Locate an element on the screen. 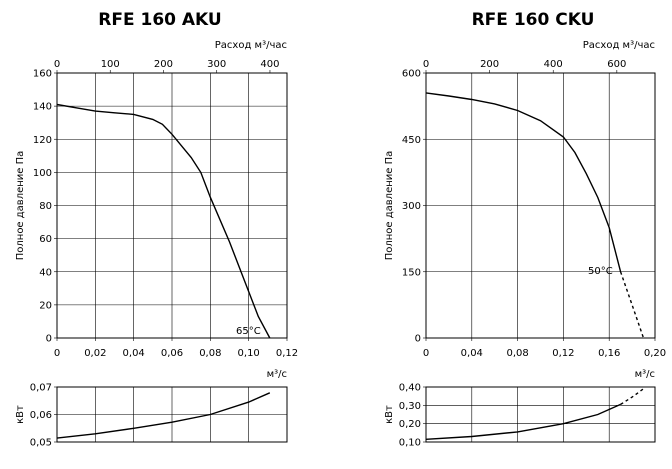 The width and height of the screenshot is (672, 469). temperature-annotation: 65°C is located at coordinates (248, 331).